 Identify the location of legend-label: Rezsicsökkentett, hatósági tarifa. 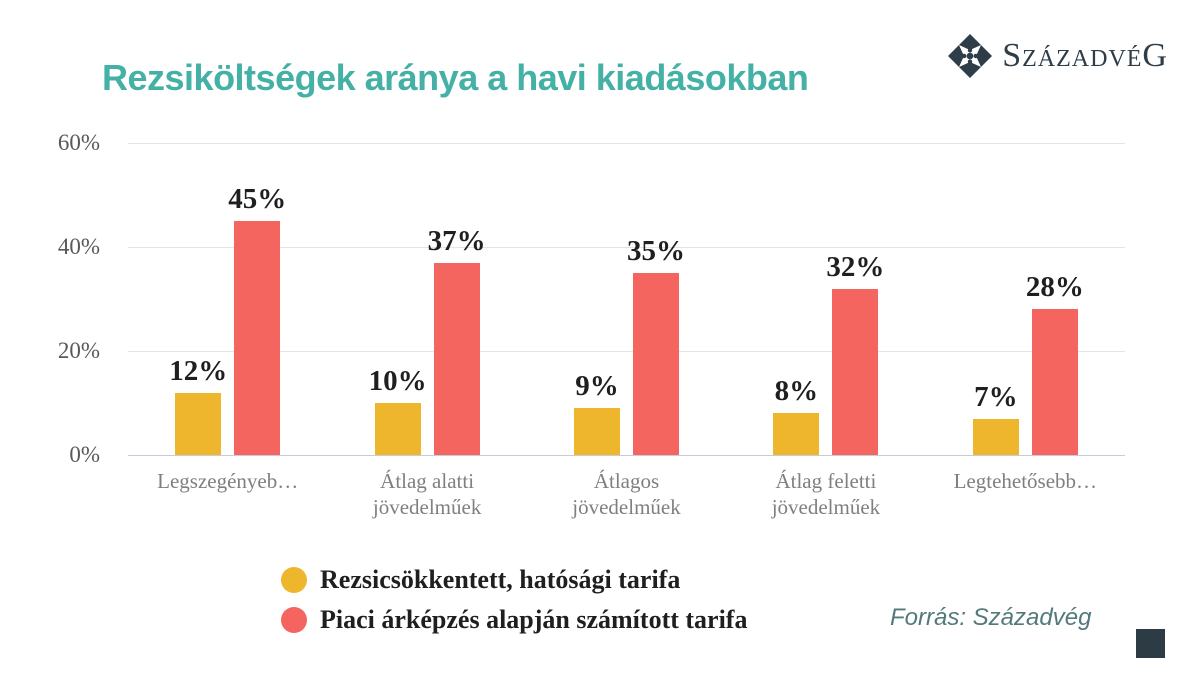
(500, 579).